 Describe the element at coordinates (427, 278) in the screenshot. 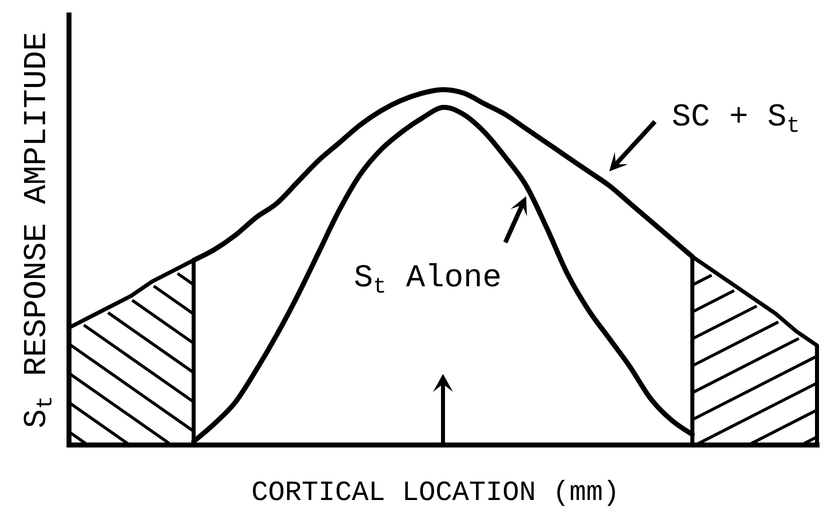

I see `legend-label: S$_{t}$ Alone` at that location.